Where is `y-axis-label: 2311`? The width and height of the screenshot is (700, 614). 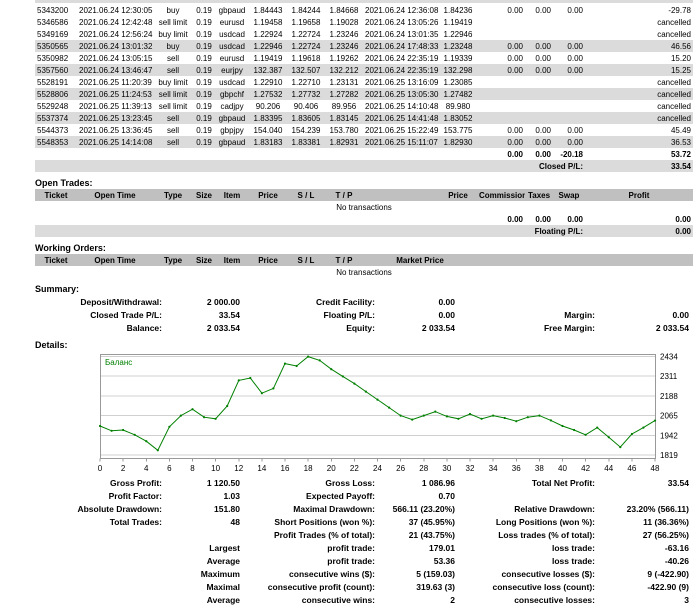 y-axis-label: 2311 is located at coordinates (669, 376).